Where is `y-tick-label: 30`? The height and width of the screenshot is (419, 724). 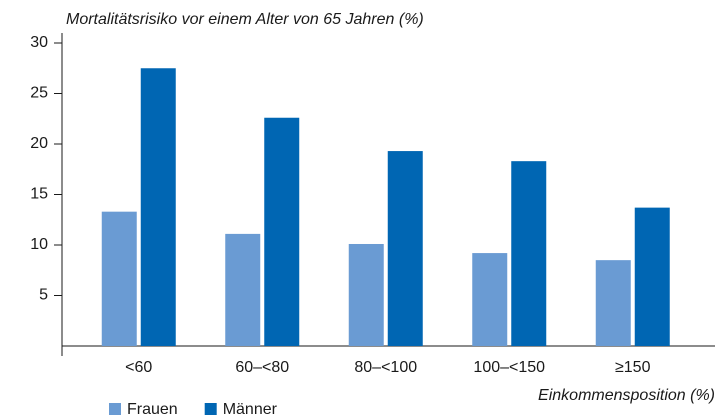 y-tick-label: 30 is located at coordinates (39, 42).